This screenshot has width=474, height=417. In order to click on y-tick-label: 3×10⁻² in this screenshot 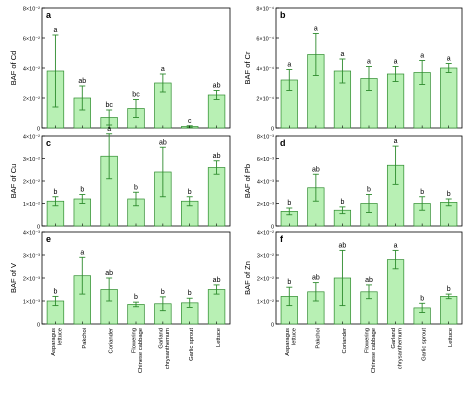, I will do `click(265, 257)`.